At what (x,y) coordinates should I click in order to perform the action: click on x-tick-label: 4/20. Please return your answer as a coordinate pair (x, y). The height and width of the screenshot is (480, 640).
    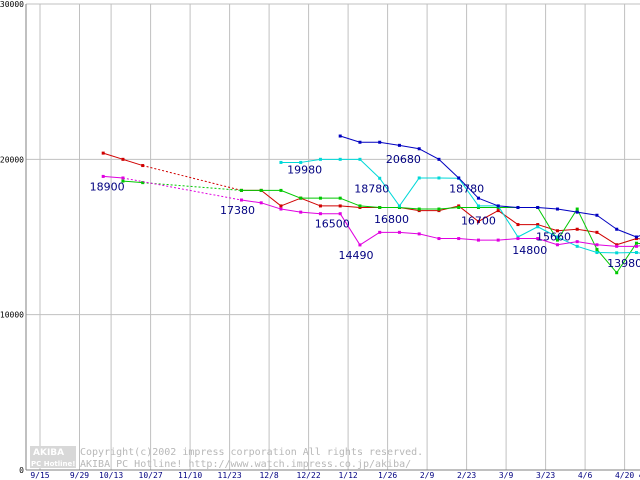
    Looking at the image, I should click on (624, 475).